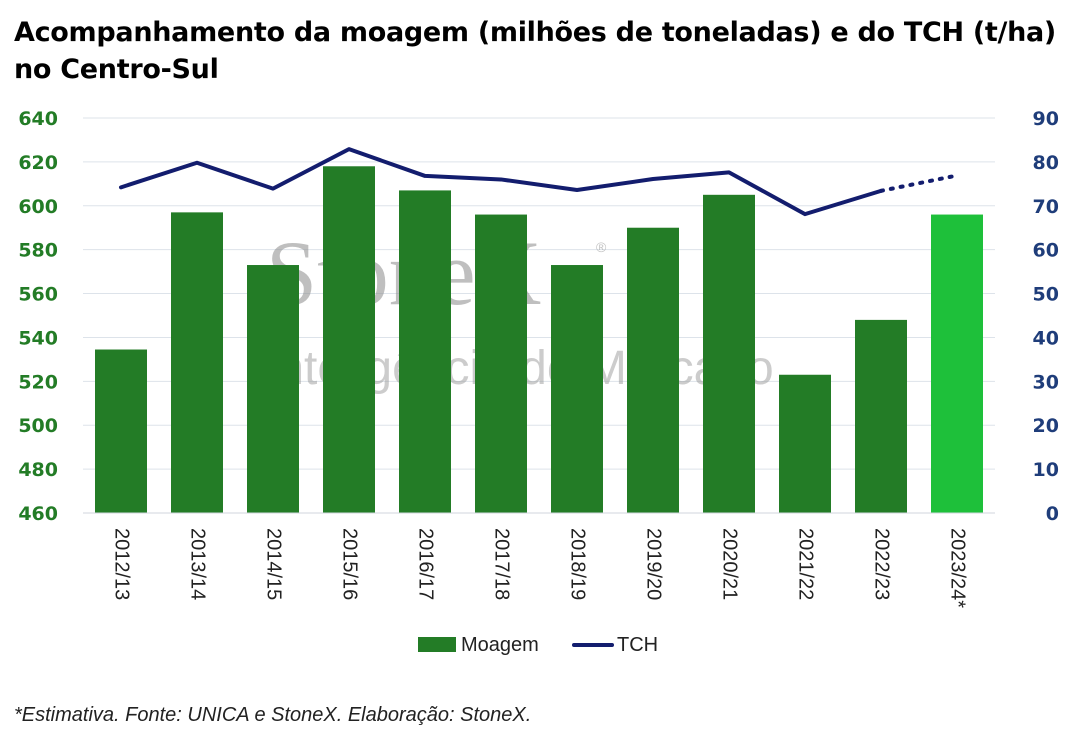 The height and width of the screenshot is (742, 1087). Describe the element at coordinates (958, 568) in the screenshot. I see `x-tick-label: 2023/24*` at that location.